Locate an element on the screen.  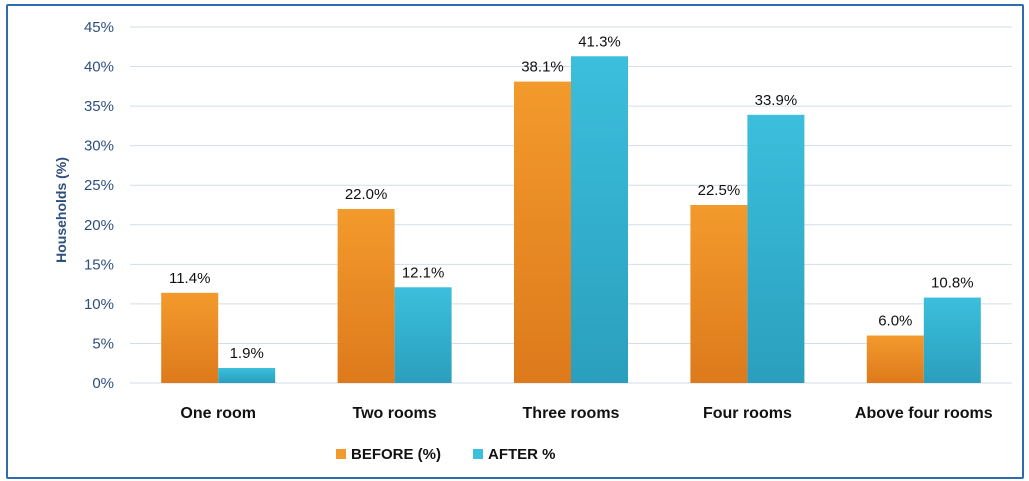
data-label: 1.9% is located at coordinates (247, 353).